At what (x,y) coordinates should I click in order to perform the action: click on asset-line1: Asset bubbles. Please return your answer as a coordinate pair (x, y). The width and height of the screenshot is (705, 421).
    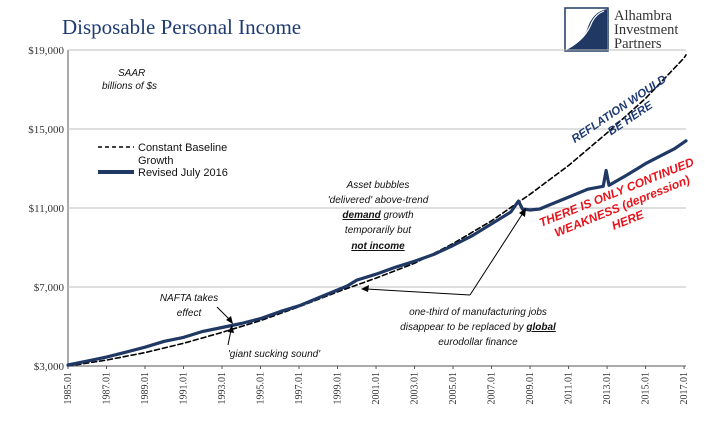
    Looking at the image, I should click on (378, 185).